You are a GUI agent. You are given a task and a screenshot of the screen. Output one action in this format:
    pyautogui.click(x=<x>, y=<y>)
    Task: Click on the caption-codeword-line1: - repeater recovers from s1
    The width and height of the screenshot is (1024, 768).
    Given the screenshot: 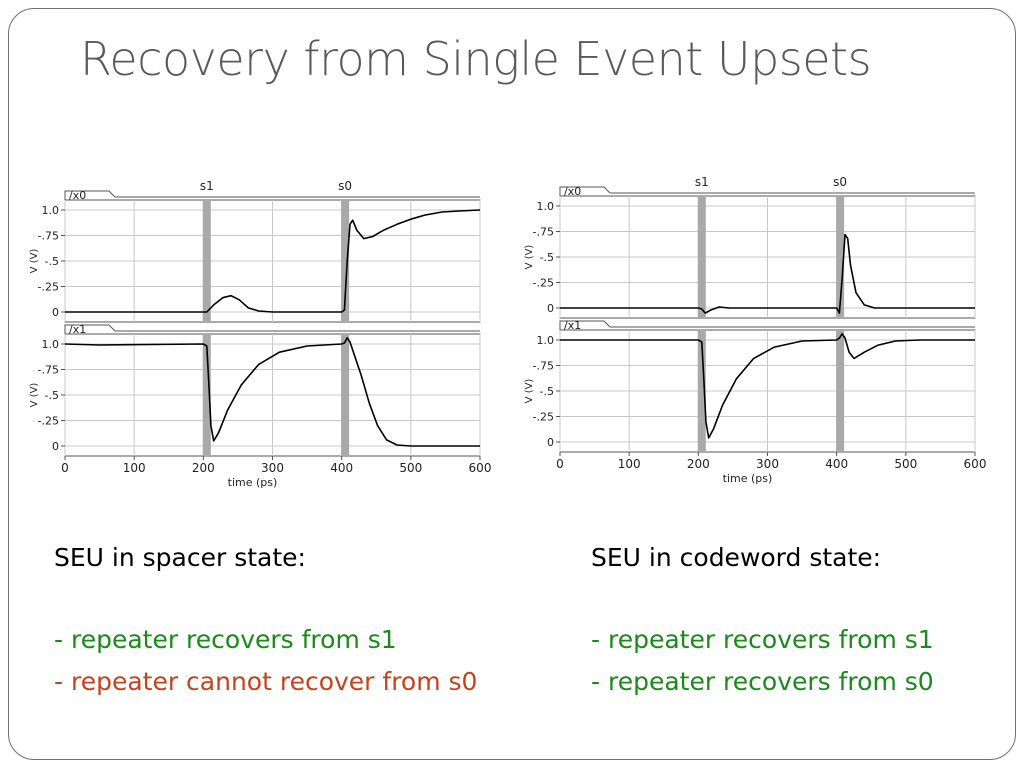 What is the action you would take?
    pyautogui.click(x=762, y=639)
    